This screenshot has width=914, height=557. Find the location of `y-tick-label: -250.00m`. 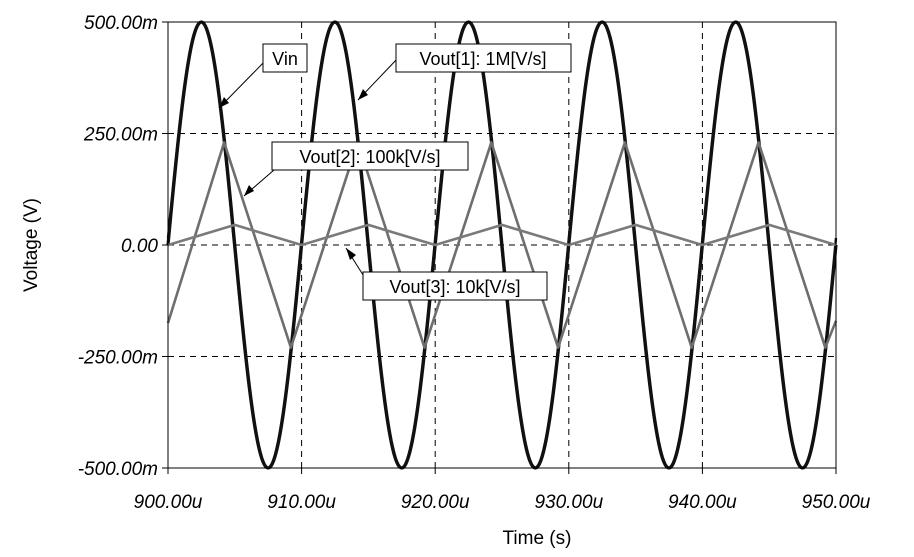

y-tick-label: -250.00m is located at coordinates (118, 358).